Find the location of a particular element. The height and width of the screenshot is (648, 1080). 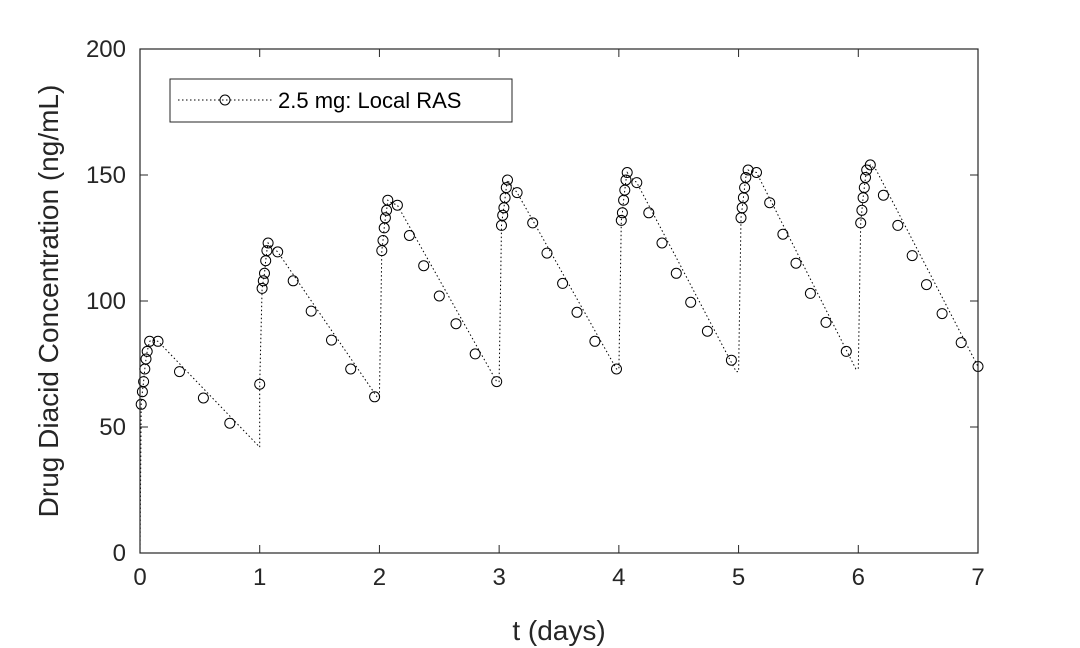

x-tick-label: 4 is located at coordinates (618, 577).